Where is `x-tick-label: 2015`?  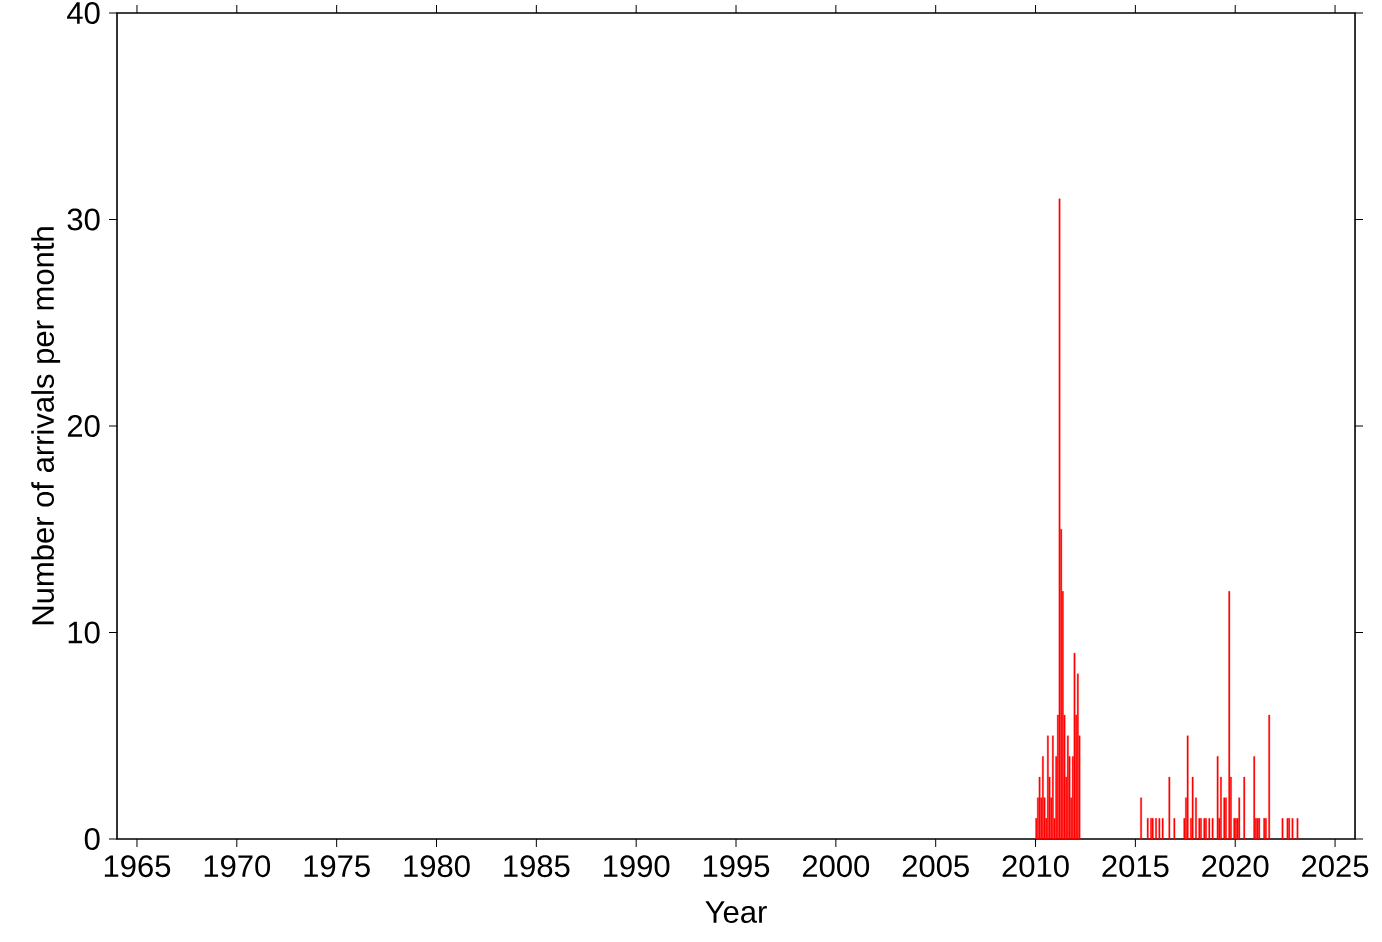 x-tick-label: 2015 is located at coordinates (1135, 866).